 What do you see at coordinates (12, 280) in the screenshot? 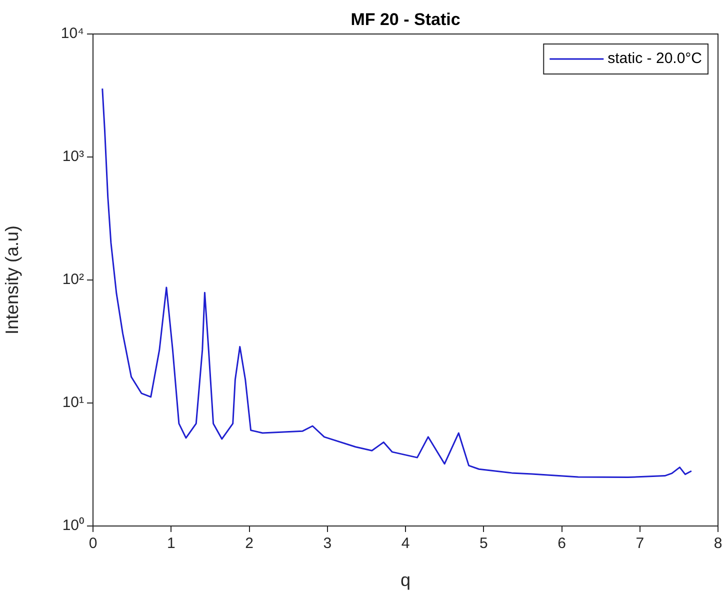
I see `y-axis-title: Intensity (a.u)` at bounding box center [12, 280].